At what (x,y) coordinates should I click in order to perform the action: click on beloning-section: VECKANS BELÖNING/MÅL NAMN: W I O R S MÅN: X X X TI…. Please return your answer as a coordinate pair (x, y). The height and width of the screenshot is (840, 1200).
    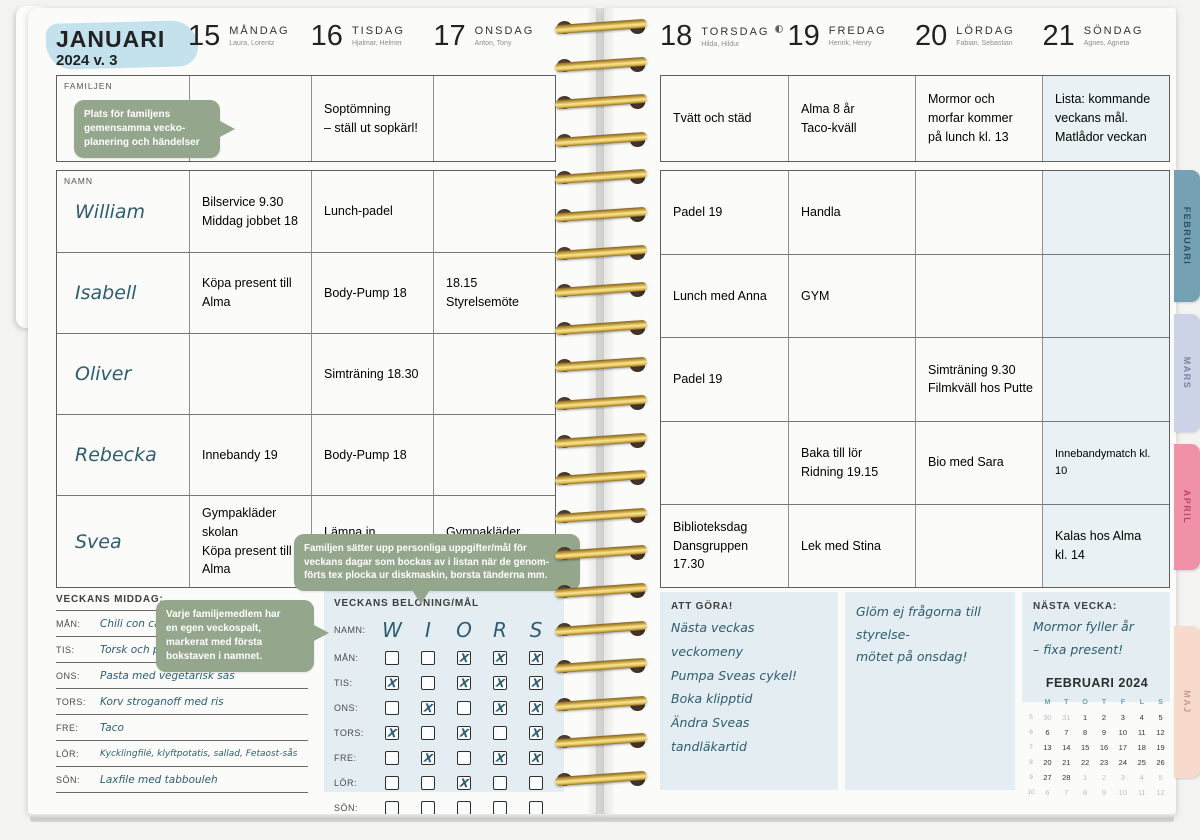
    Looking at the image, I should click on (444, 702).